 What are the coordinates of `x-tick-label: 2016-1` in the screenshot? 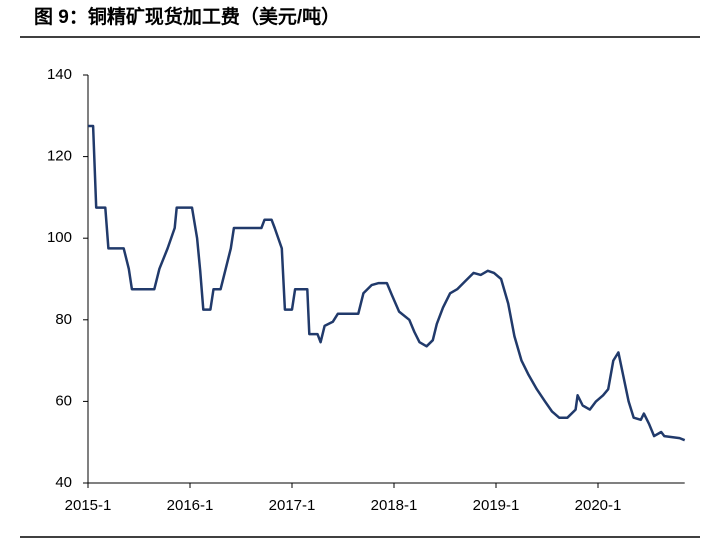 It's located at (190, 505).